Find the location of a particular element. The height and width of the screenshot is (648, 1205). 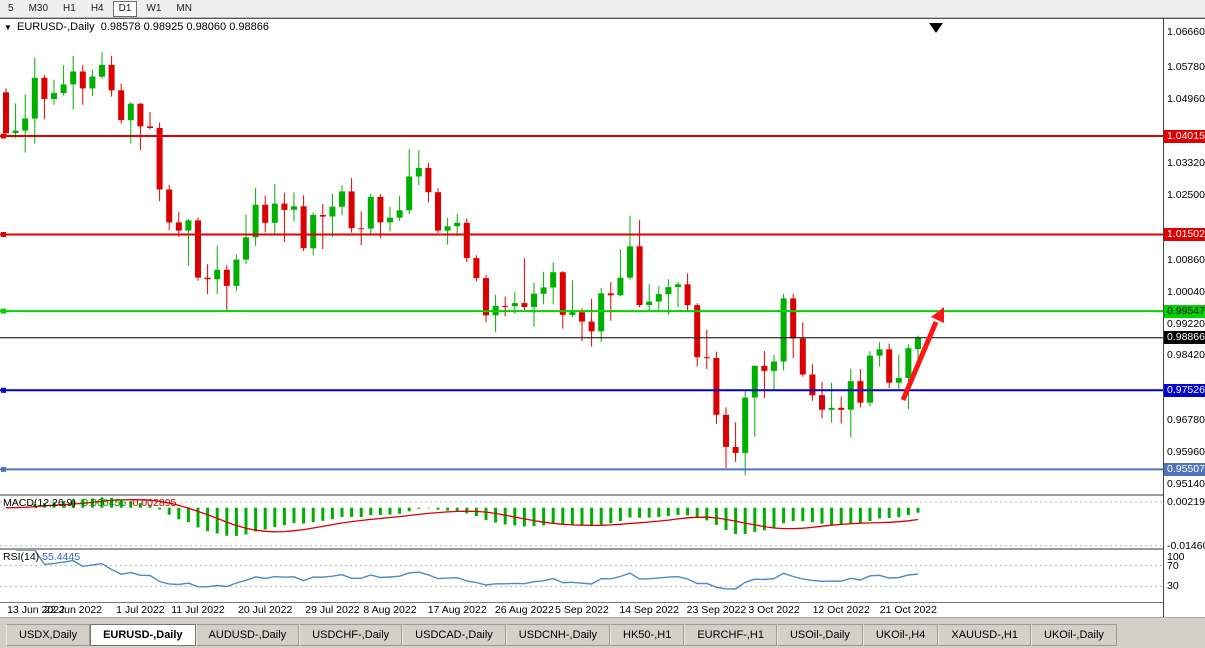

ohlc-open: 0.98578 is located at coordinates (120, 27).